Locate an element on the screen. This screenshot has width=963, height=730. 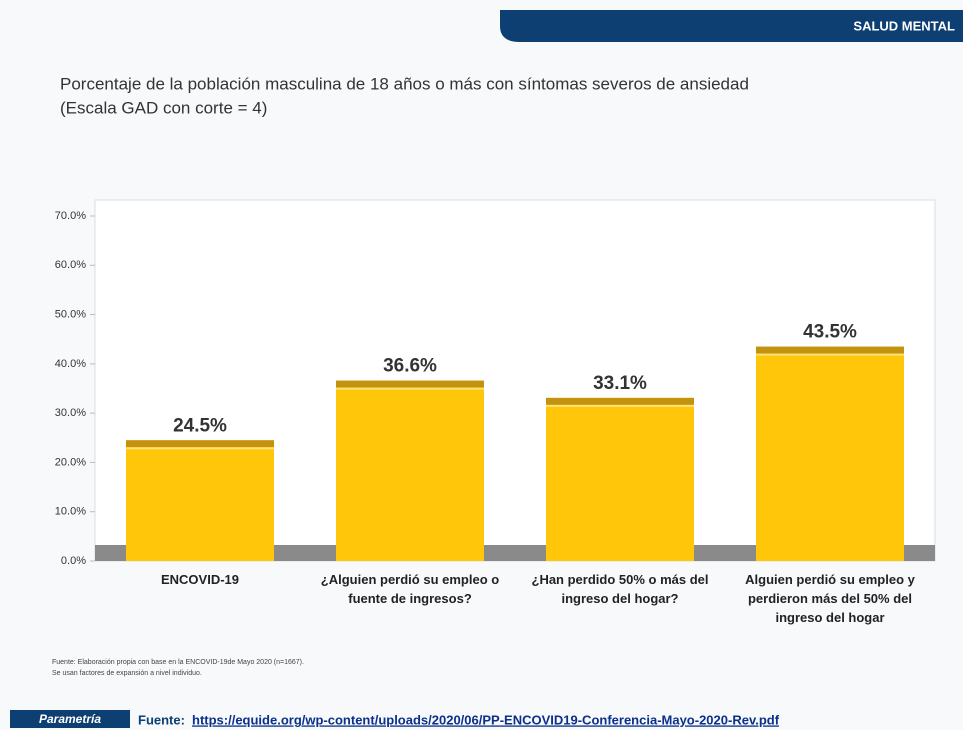
value-label: 24.5% is located at coordinates (200, 425).